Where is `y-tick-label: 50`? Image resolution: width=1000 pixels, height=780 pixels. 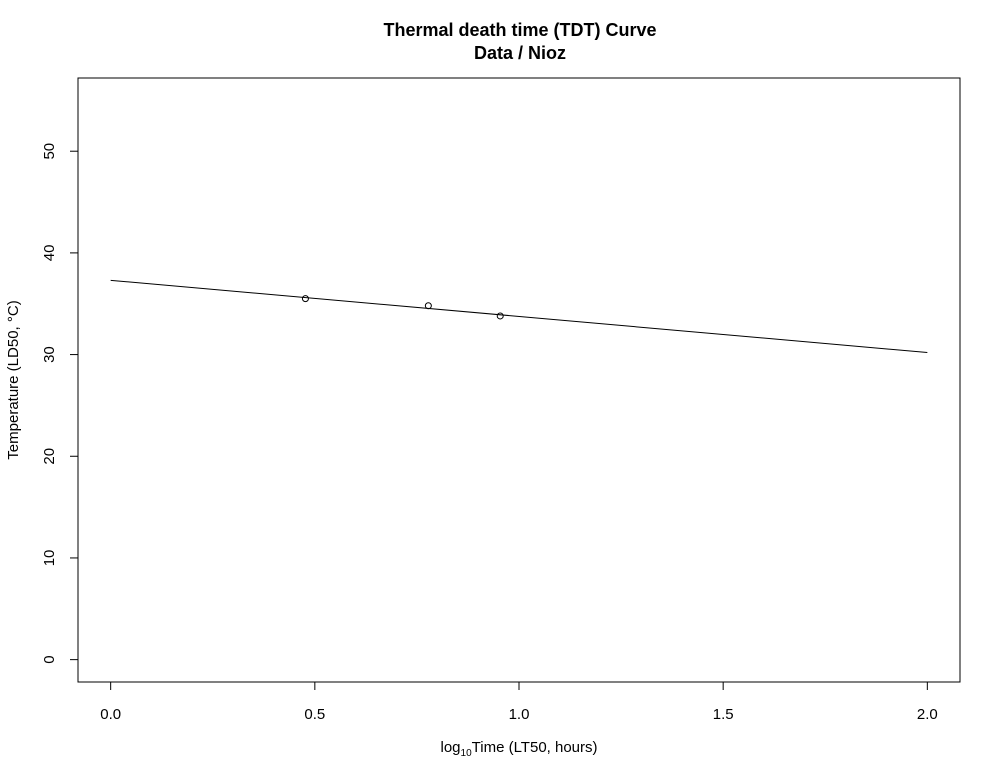
y-tick-label: 50 is located at coordinates (49, 151).